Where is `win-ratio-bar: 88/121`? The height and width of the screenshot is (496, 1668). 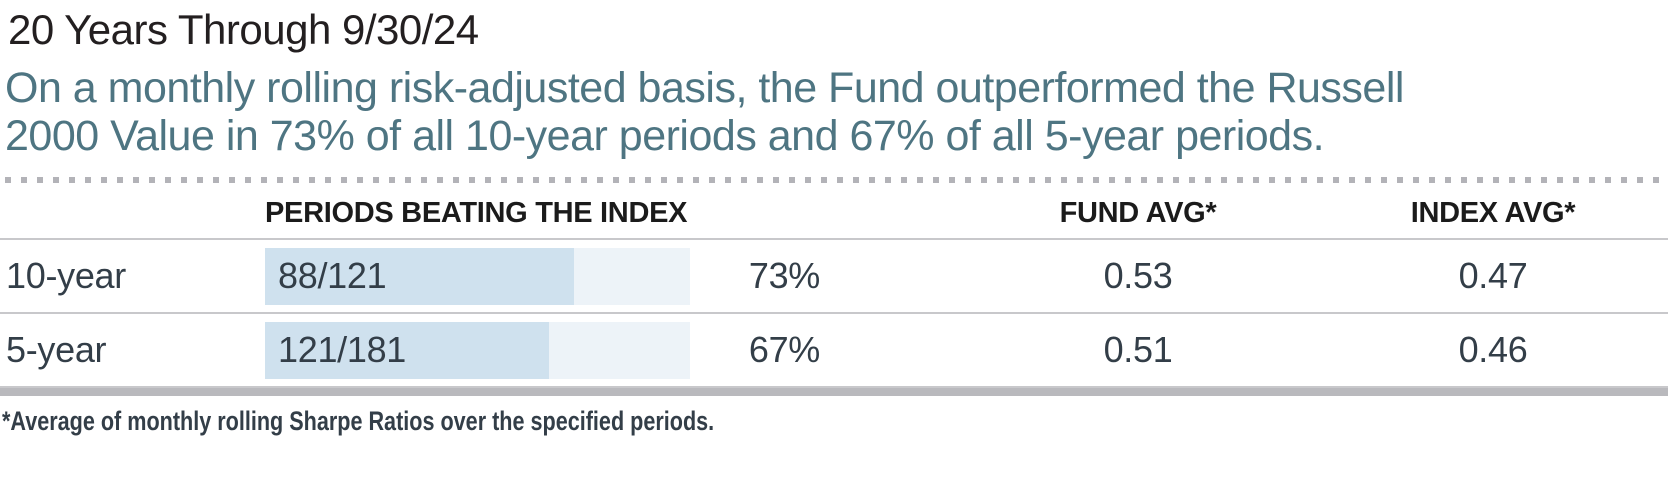 win-ratio-bar: 88/121 is located at coordinates (477, 276).